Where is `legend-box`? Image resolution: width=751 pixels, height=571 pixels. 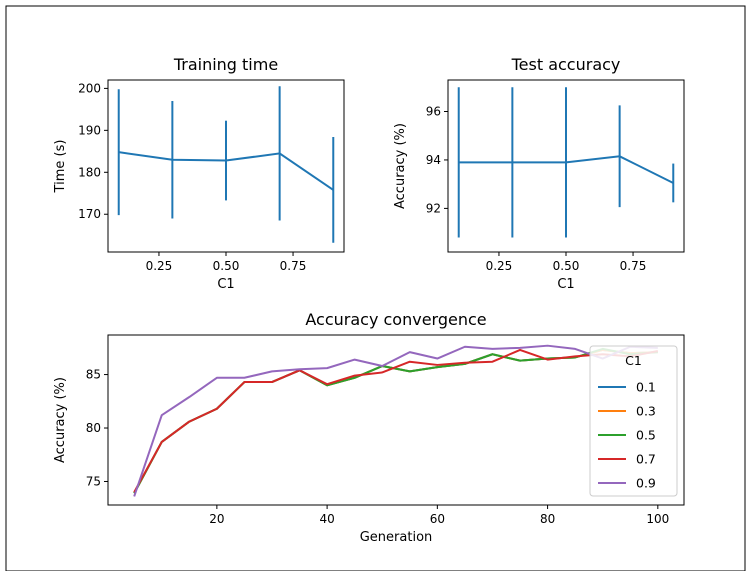
legend-box is located at coordinates (633, 421).